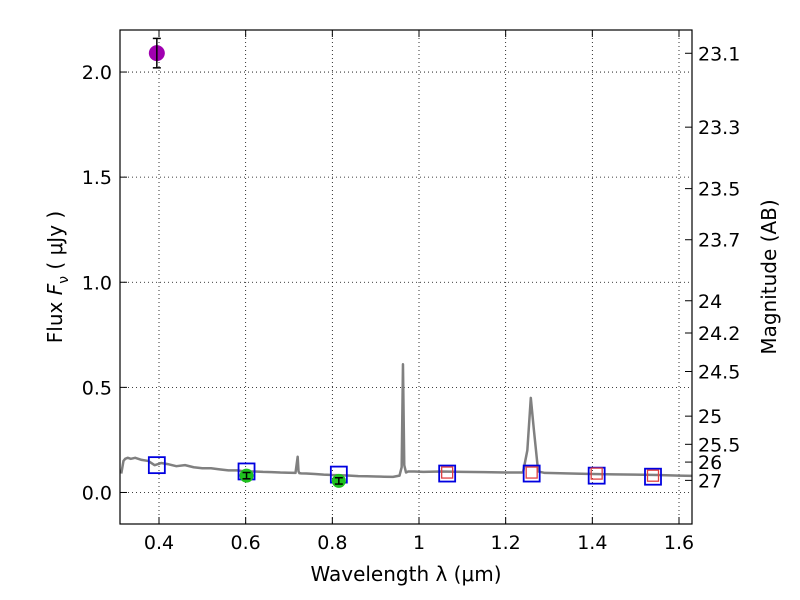 The height and width of the screenshot is (600, 800). I want to click on x-tick-label: 1.4, so click(592, 543).